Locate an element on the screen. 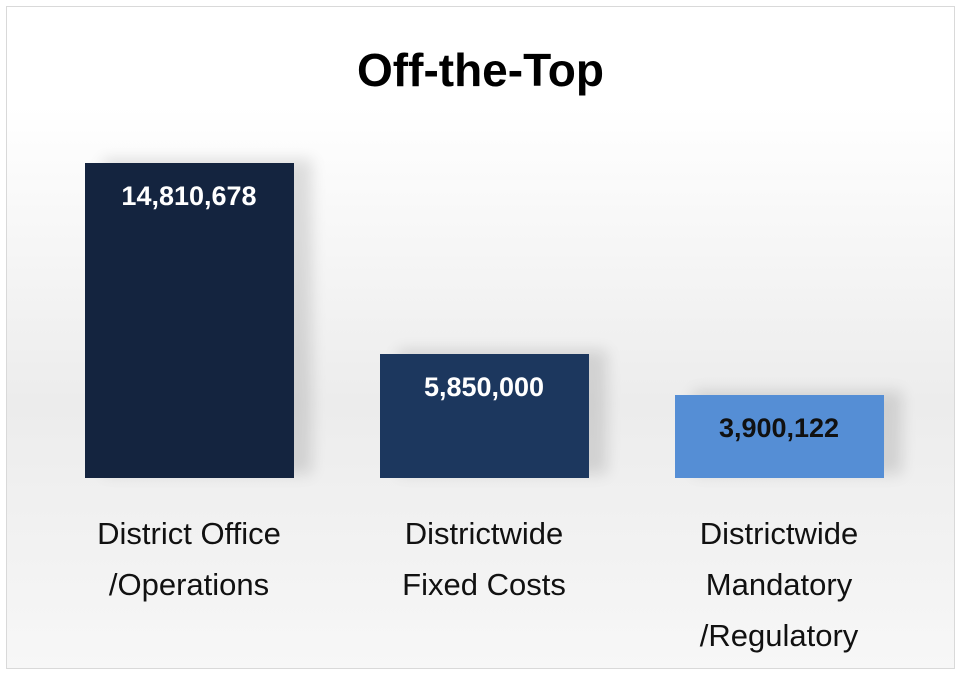 This screenshot has height=681, width=961. data-label: 3,900,122 is located at coordinates (779, 428).